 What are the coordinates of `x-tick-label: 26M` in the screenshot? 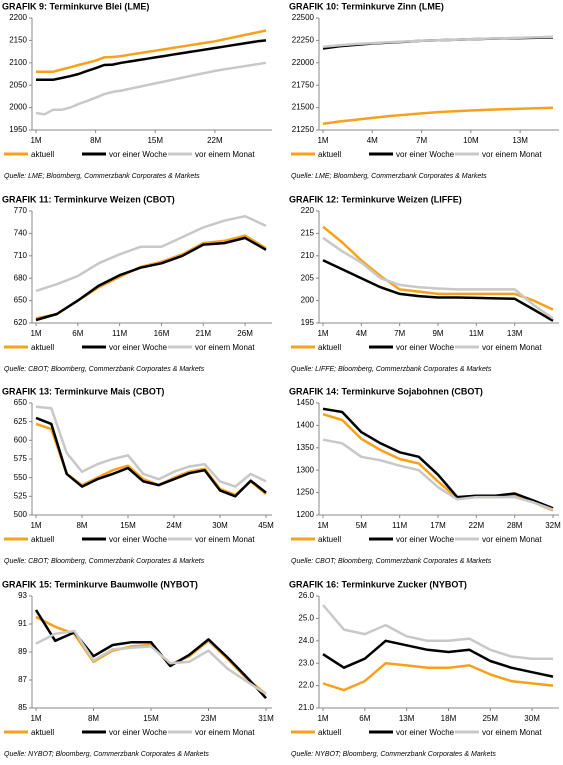 It's located at (245, 333).